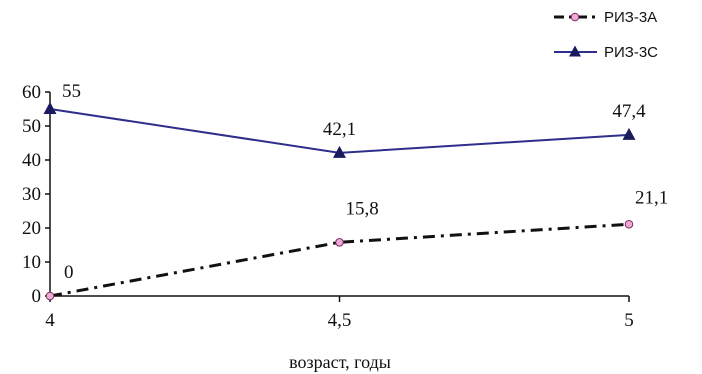 This screenshot has height=374, width=702. What do you see at coordinates (575, 17) in the screenshot?
I see `legend-marker-riz-3a` at bounding box center [575, 17].